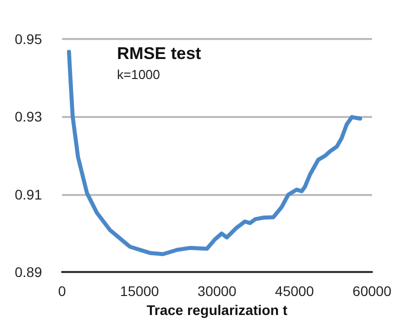 The image size is (415, 329). What do you see at coordinates (62, 291) in the screenshot?
I see `x-tick-label: 0` at bounding box center [62, 291].